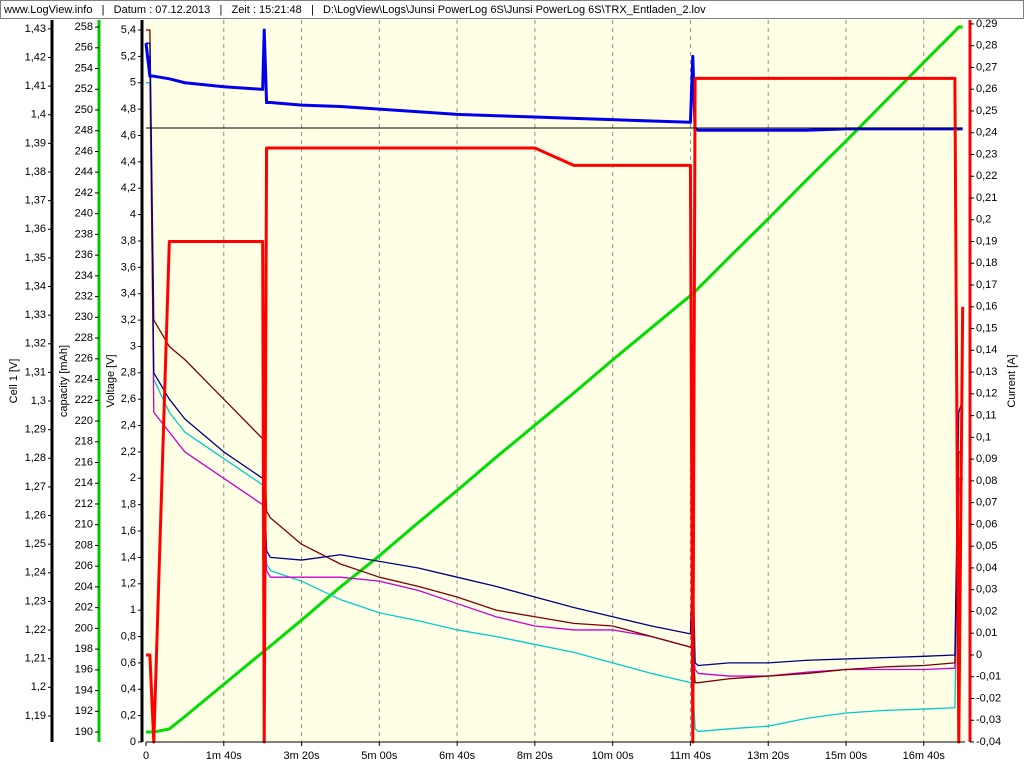 This screenshot has height=768, width=1024. Describe the element at coordinates (986, 241) in the screenshot. I see `y-tick-label: 0,19` at that location.